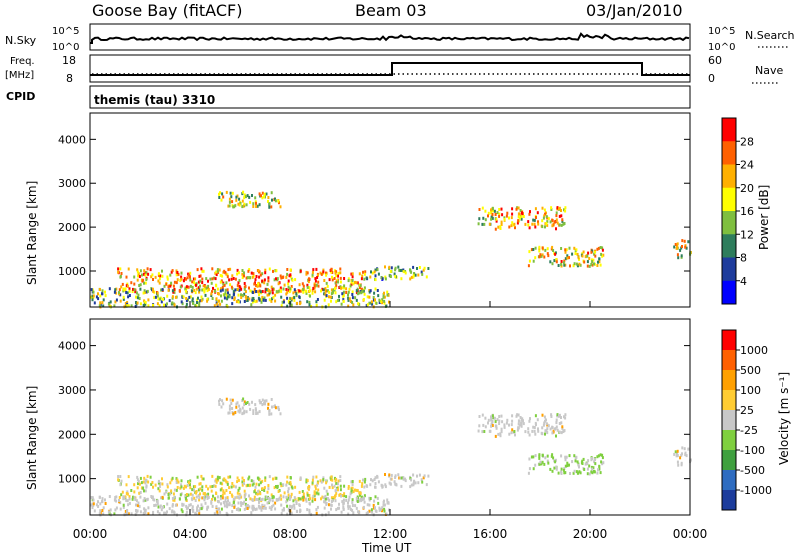 Image resolution: width=800 pixels, height=554 pixels. What do you see at coordinates (590, 534) in the screenshot?
I see `xtick-label: 20:00` at bounding box center [590, 534].